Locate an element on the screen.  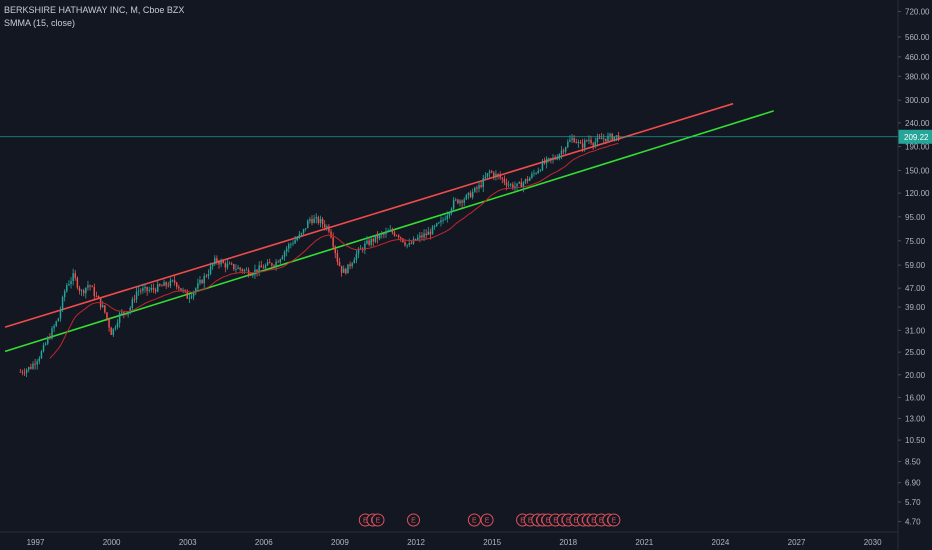
earnings-marker-circle is located at coordinates (614, 520).